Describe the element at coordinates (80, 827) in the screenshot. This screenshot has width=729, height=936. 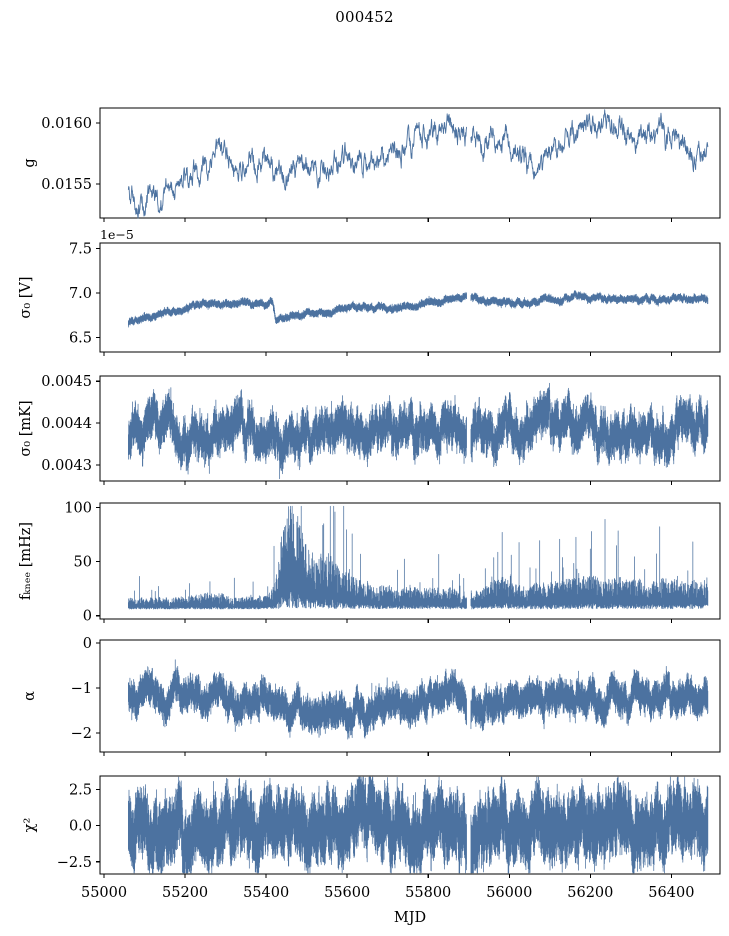
I see `y-tick-label: 0.0` at that location.